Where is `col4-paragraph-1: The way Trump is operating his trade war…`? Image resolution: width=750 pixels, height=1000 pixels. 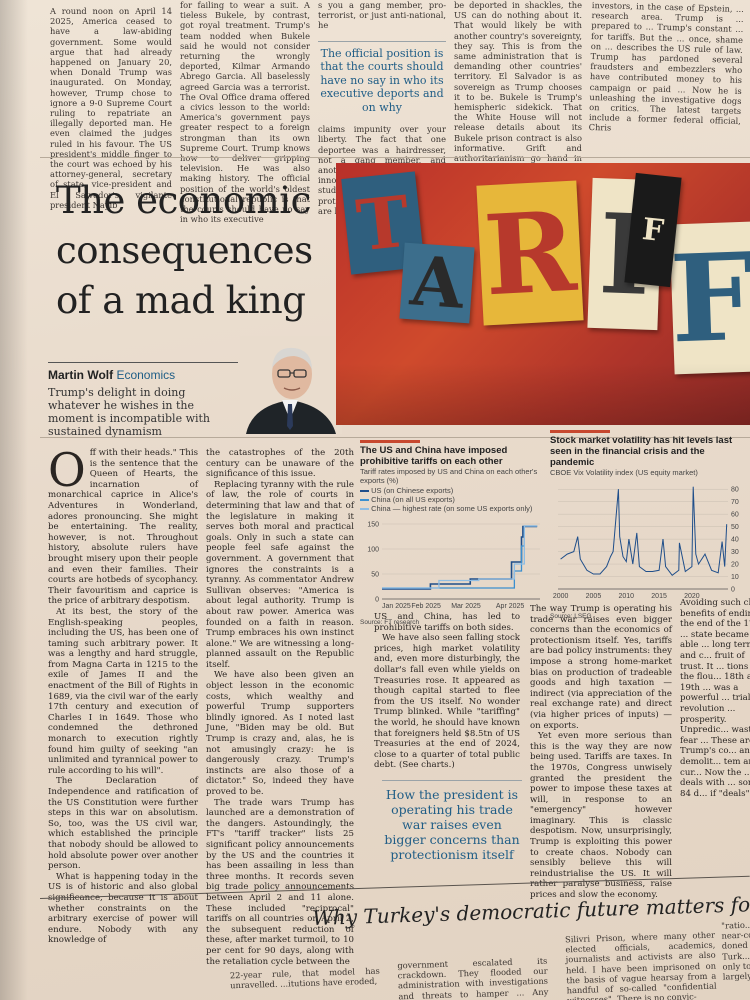 col4-paragraph-1: The way Trump is operating his trade war… is located at coordinates (601, 667).